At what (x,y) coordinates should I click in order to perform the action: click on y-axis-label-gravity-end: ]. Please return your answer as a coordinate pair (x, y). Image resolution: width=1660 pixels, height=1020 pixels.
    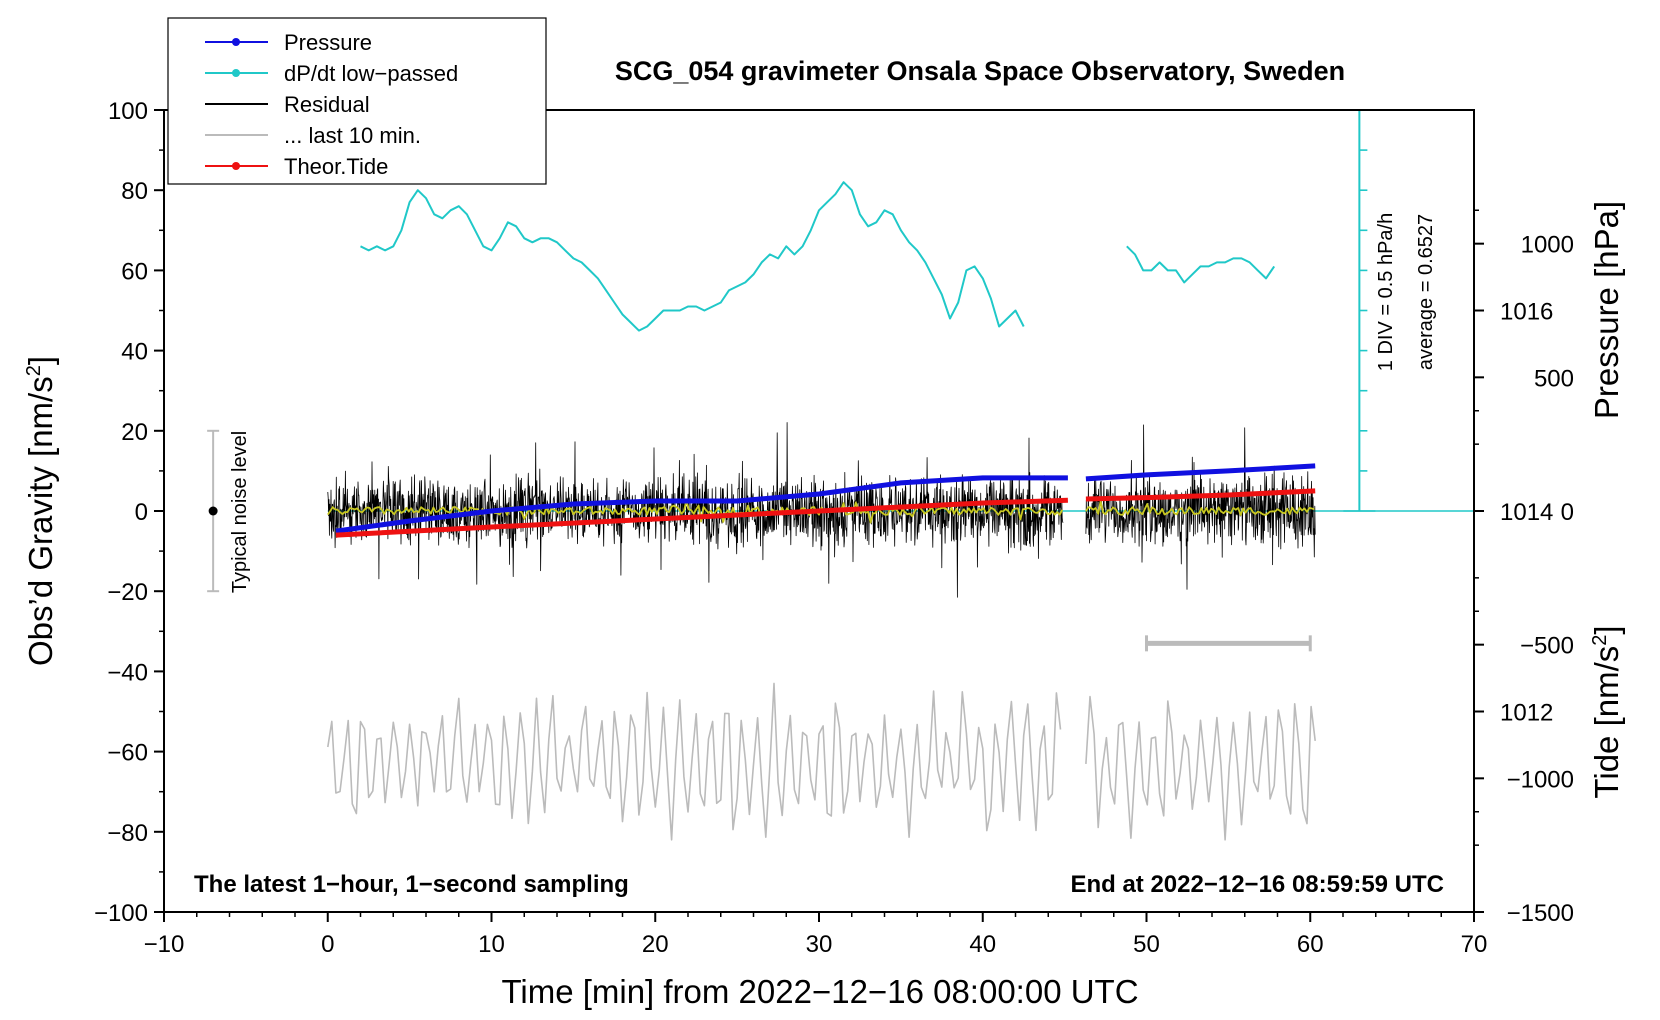
    Looking at the image, I should click on (40, 360).